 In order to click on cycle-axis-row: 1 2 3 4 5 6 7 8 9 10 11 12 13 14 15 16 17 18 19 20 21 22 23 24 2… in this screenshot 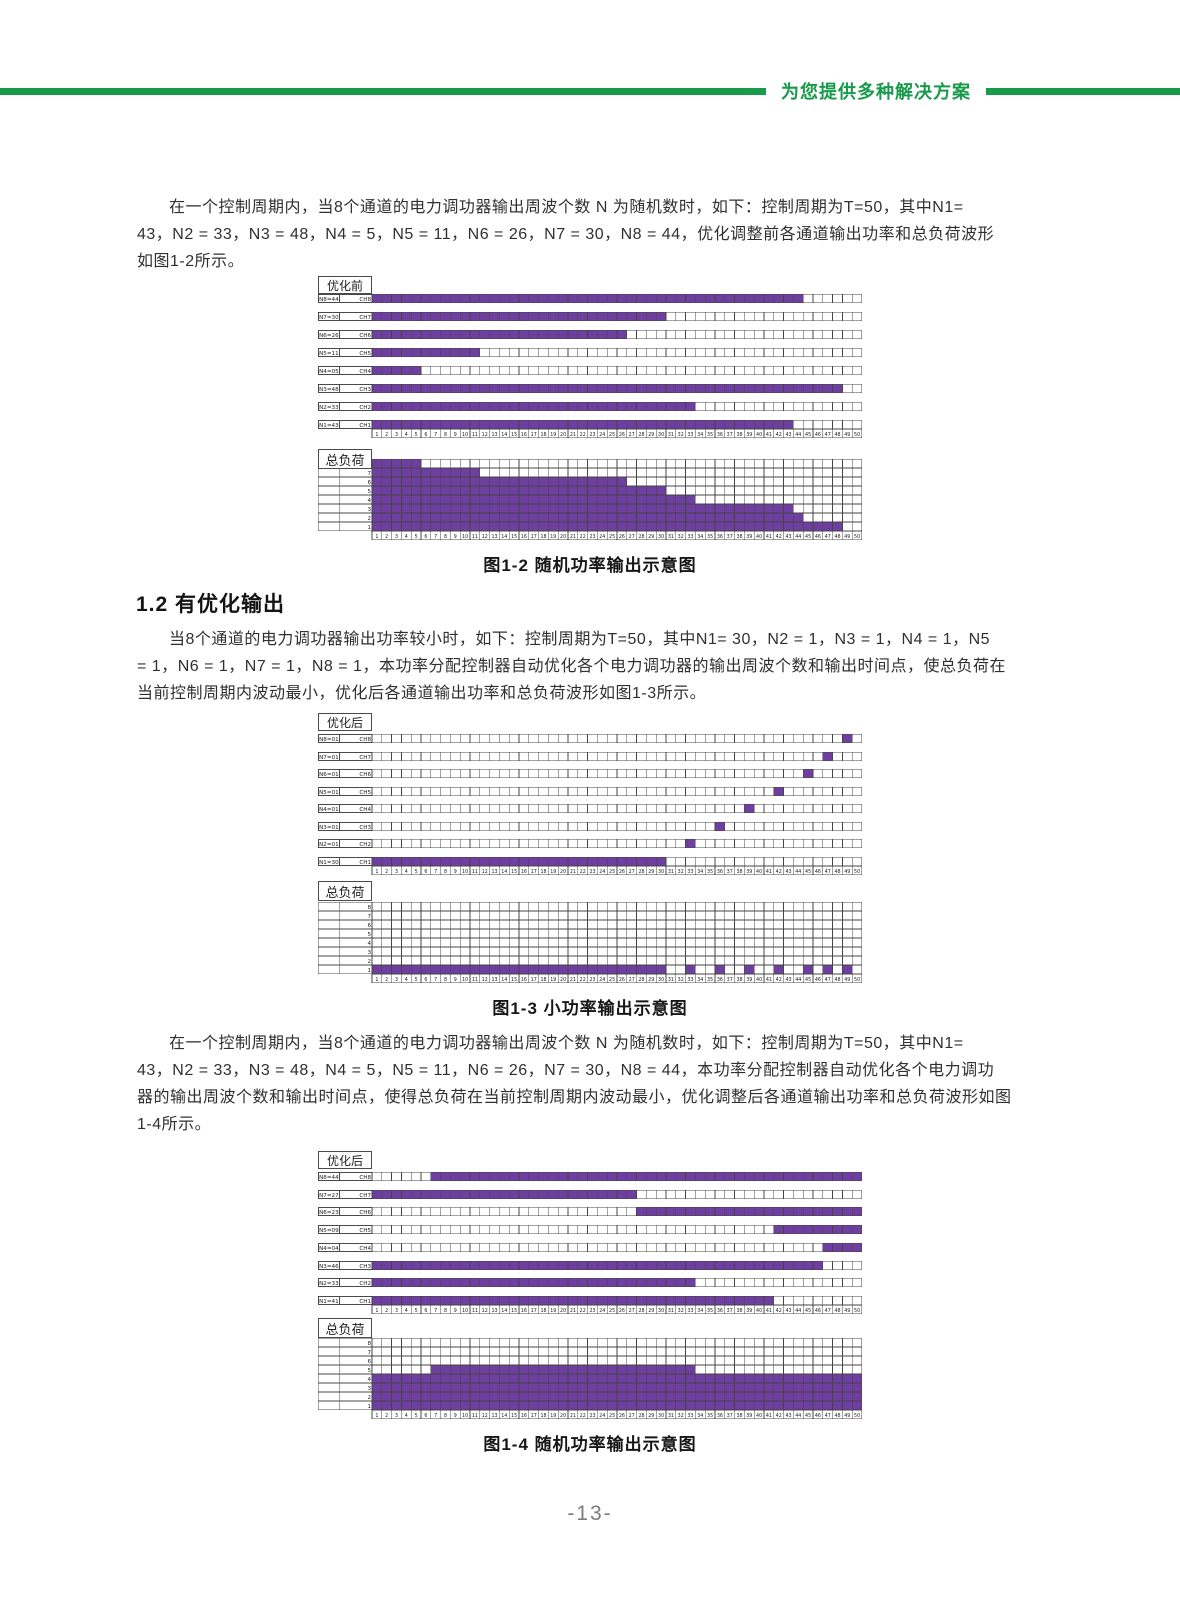, I will do `click(616, 535)`.